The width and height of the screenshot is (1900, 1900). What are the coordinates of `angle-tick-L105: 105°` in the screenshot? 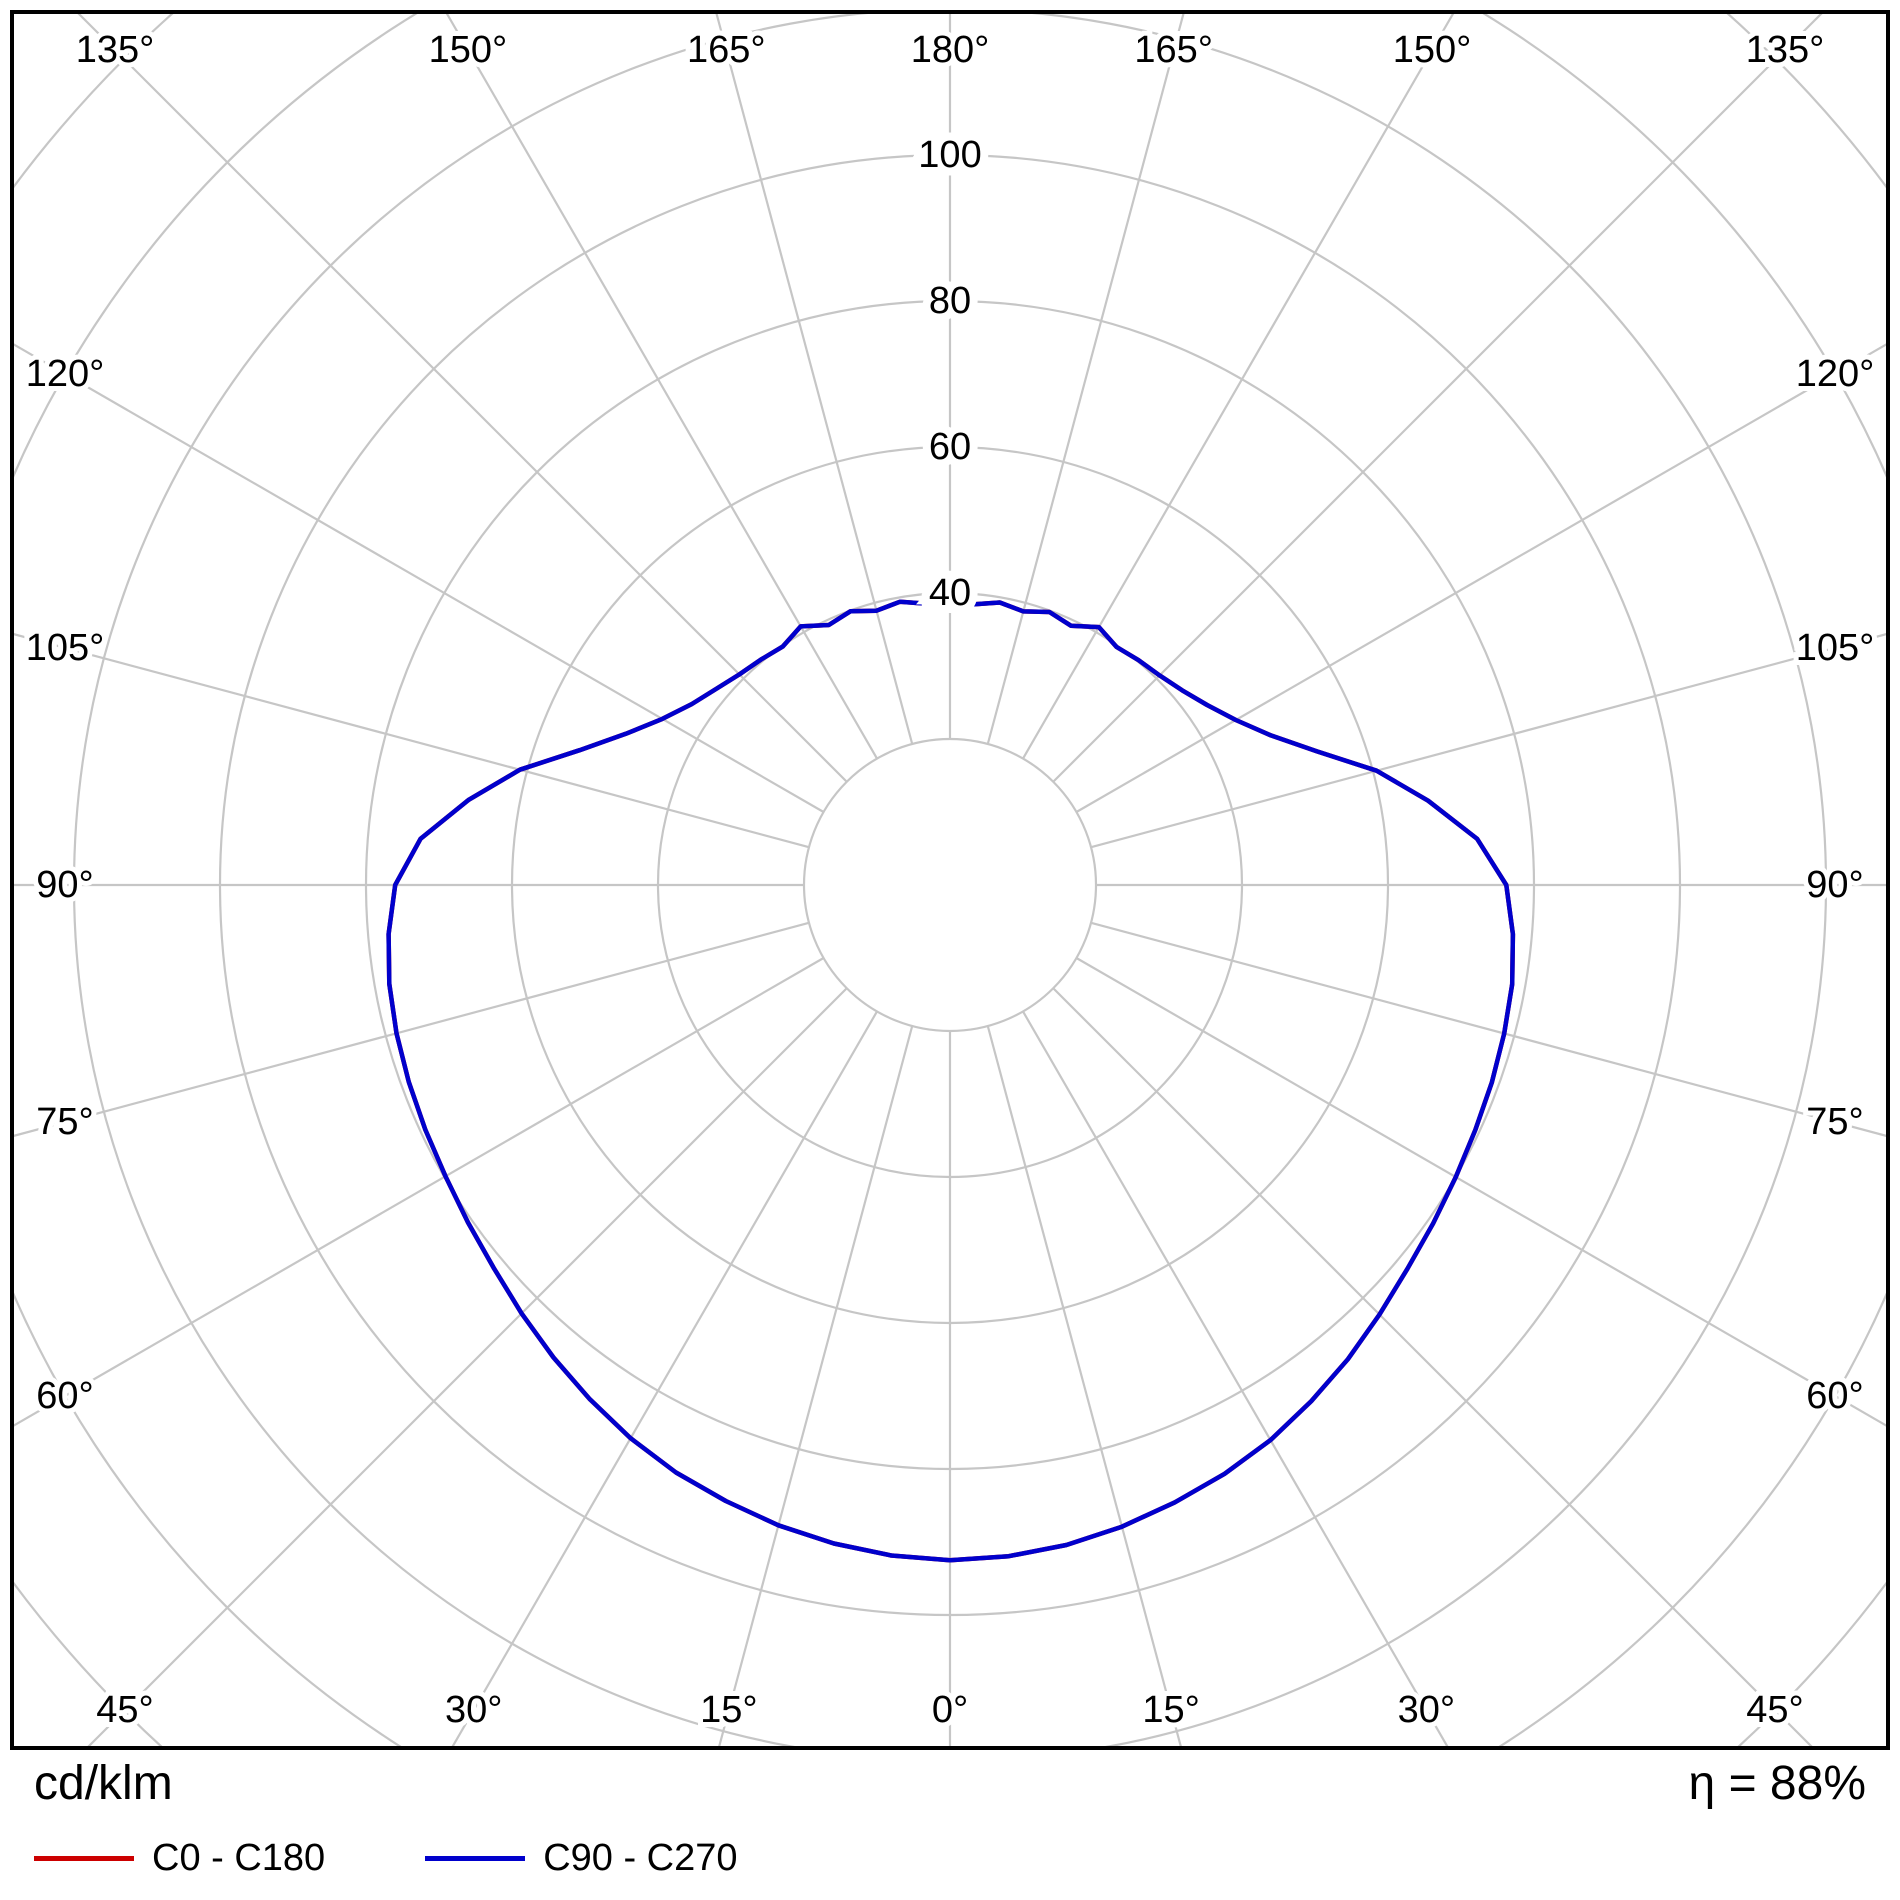 It's located at (65, 648).